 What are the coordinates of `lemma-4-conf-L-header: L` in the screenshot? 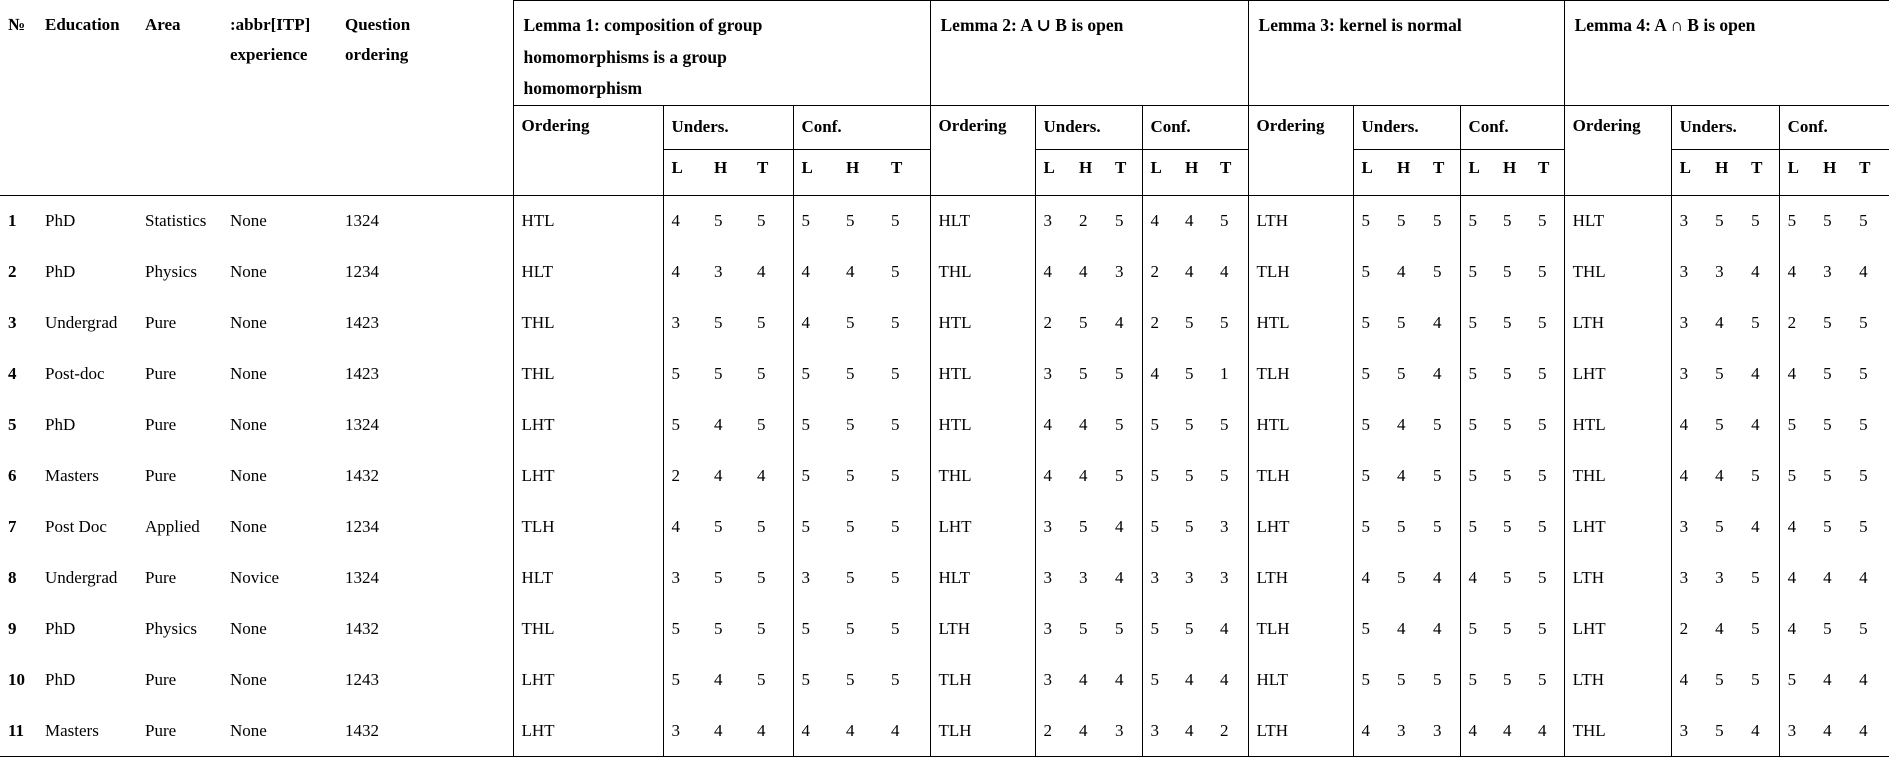 It's located at (1797, 172).